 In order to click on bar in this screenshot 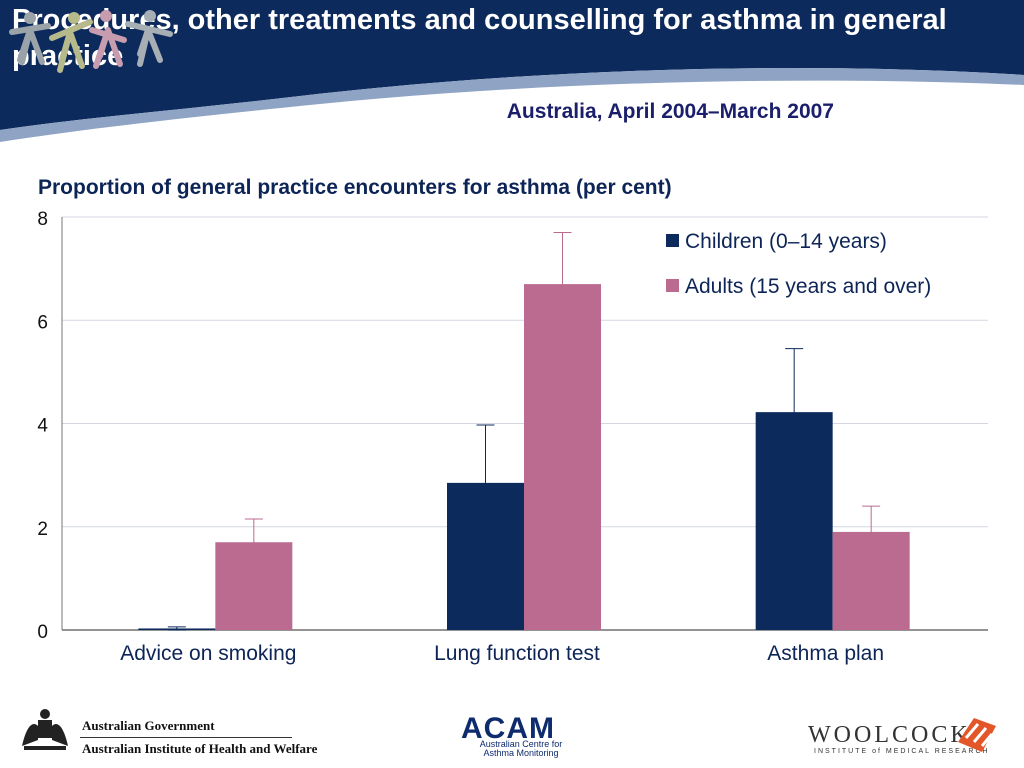, I will do `click(562, 457)`.